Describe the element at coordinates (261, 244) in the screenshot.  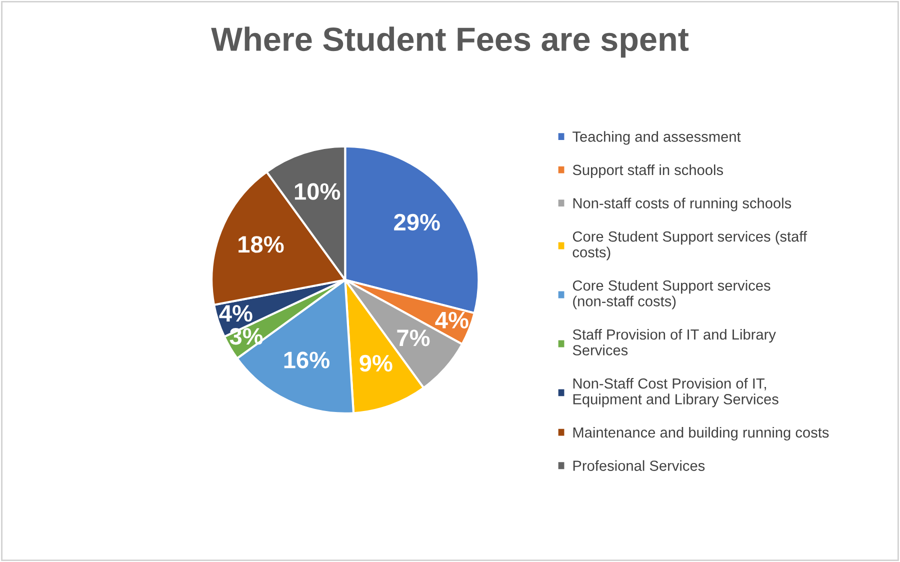
I see `data-label: 18%` at that location.